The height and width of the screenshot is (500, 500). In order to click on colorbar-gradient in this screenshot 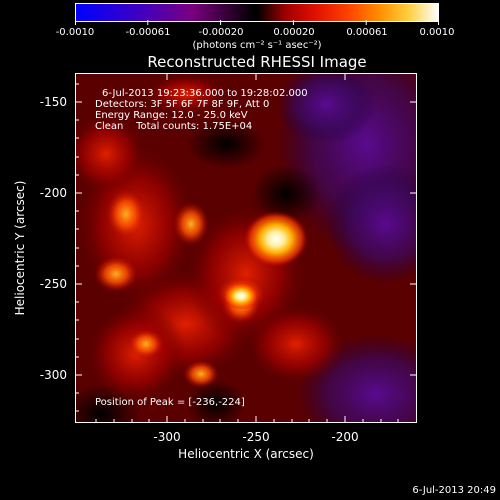, I will do `click(257, 12)`.